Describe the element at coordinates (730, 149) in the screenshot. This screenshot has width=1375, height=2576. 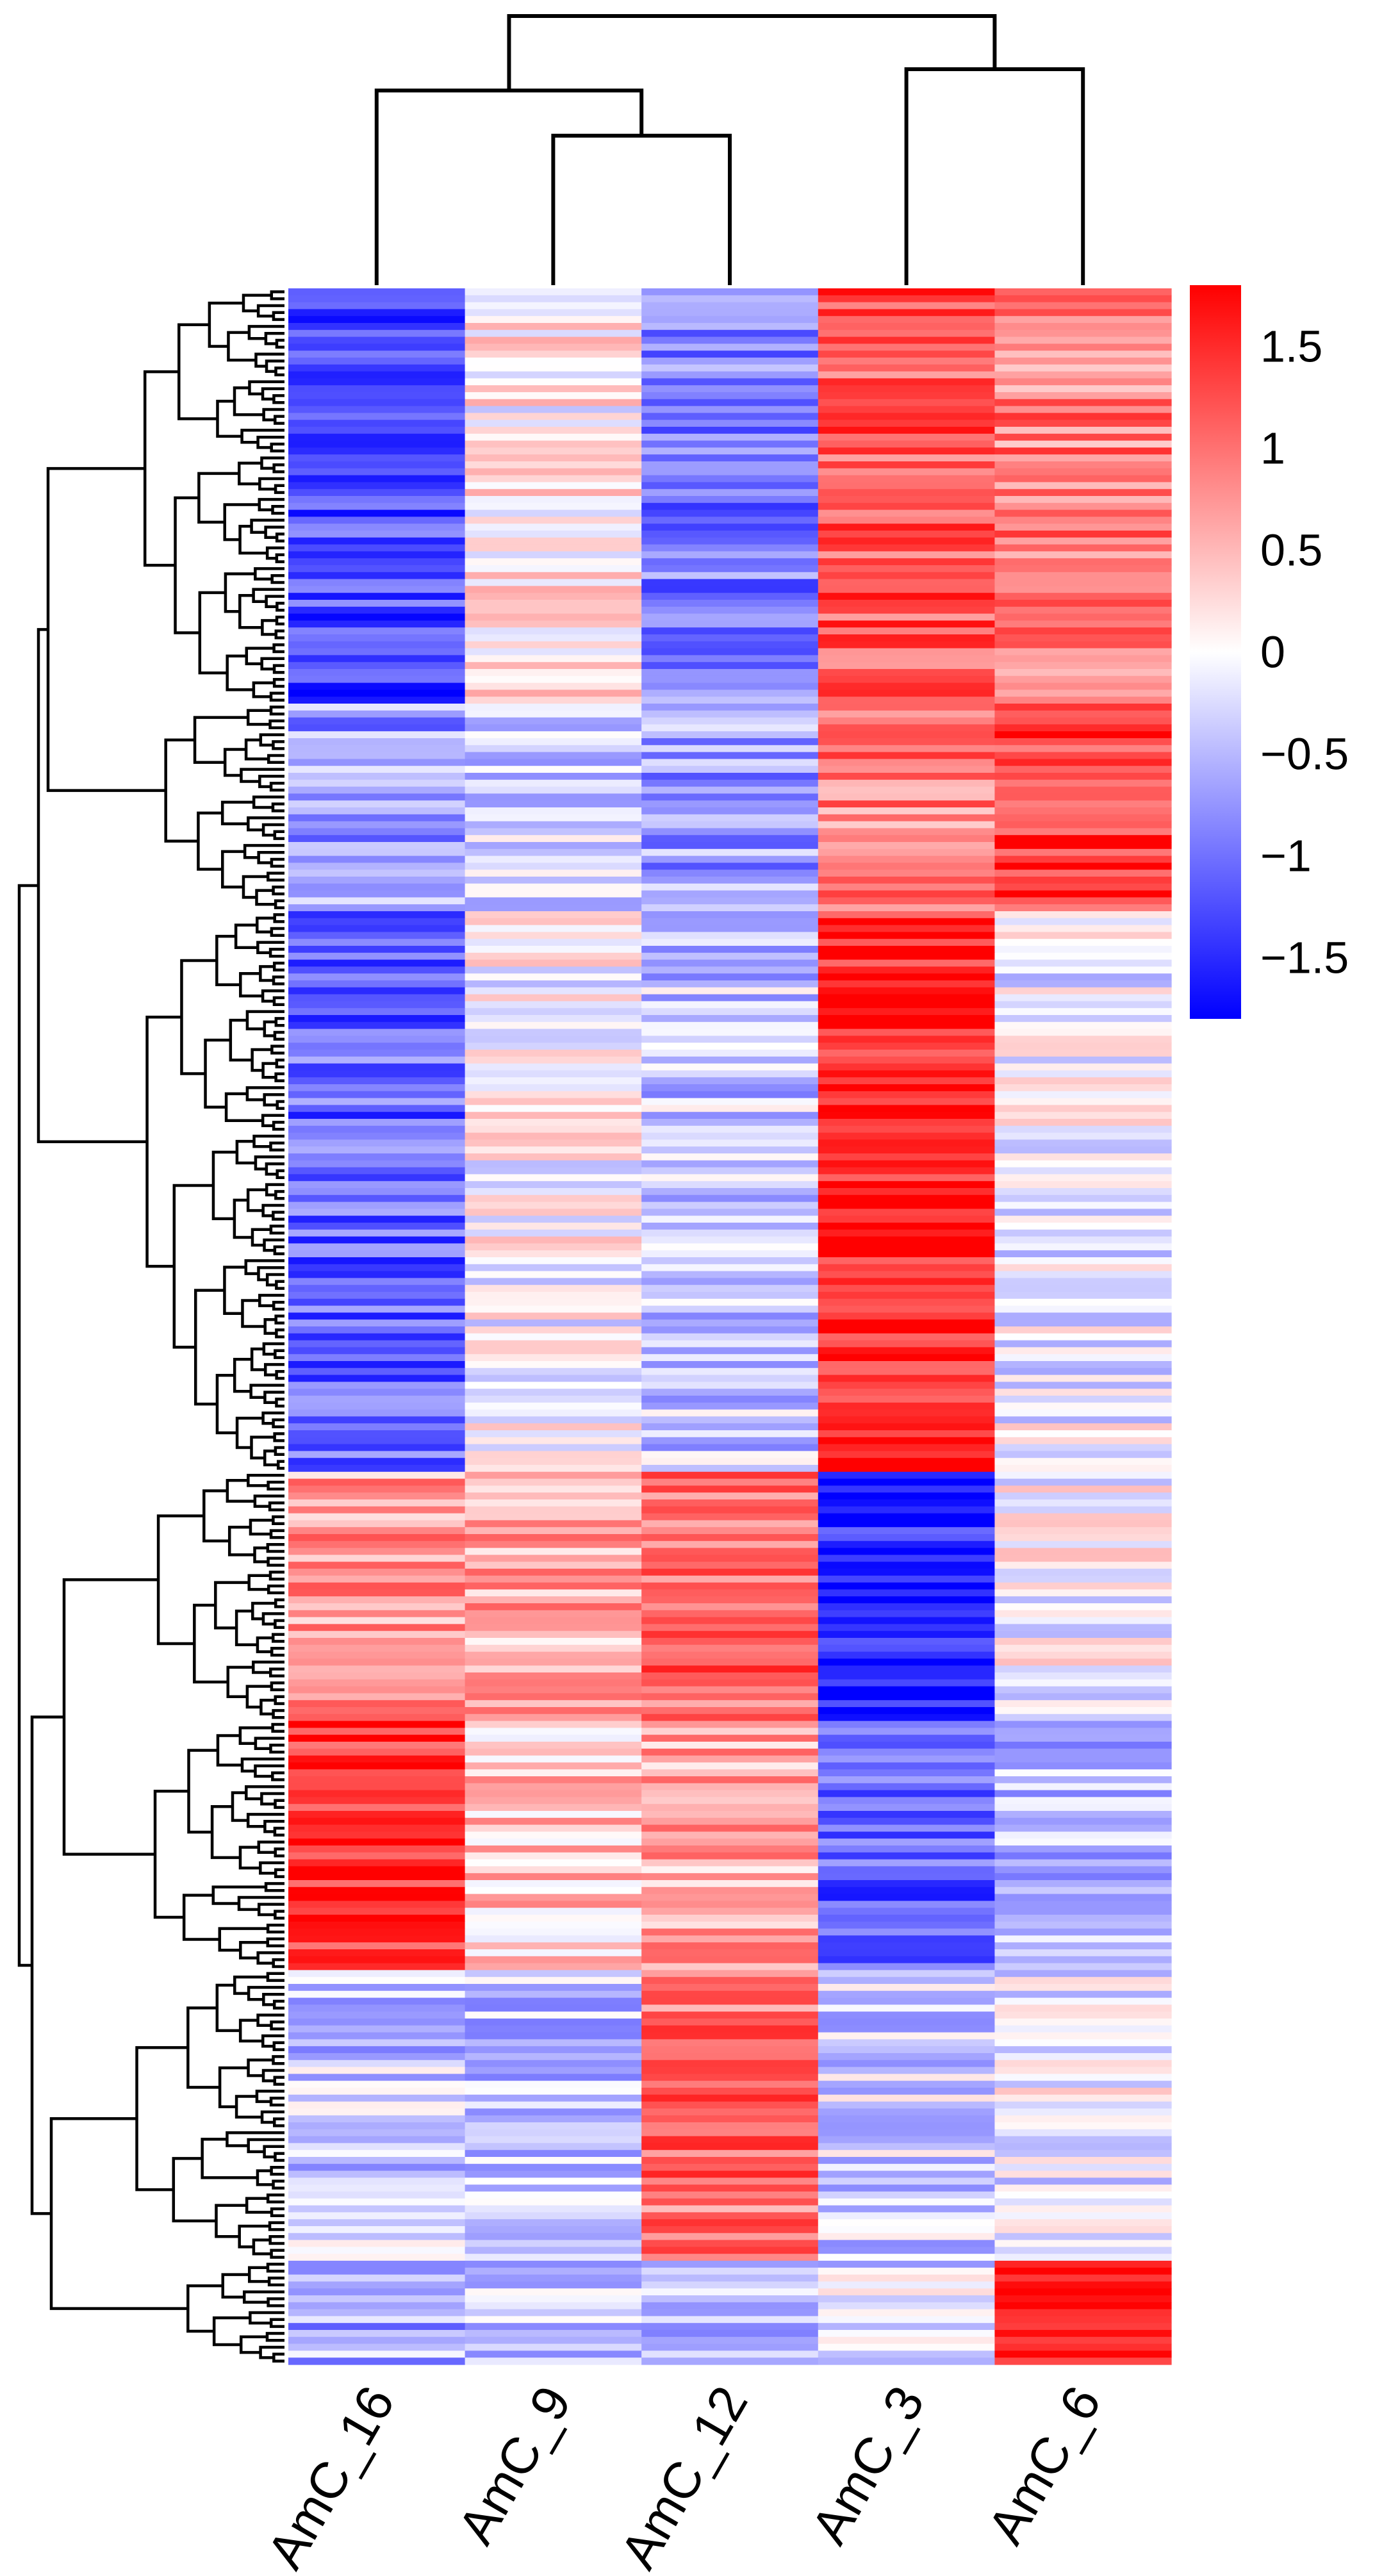
I see `column-dendrogram` at that location.